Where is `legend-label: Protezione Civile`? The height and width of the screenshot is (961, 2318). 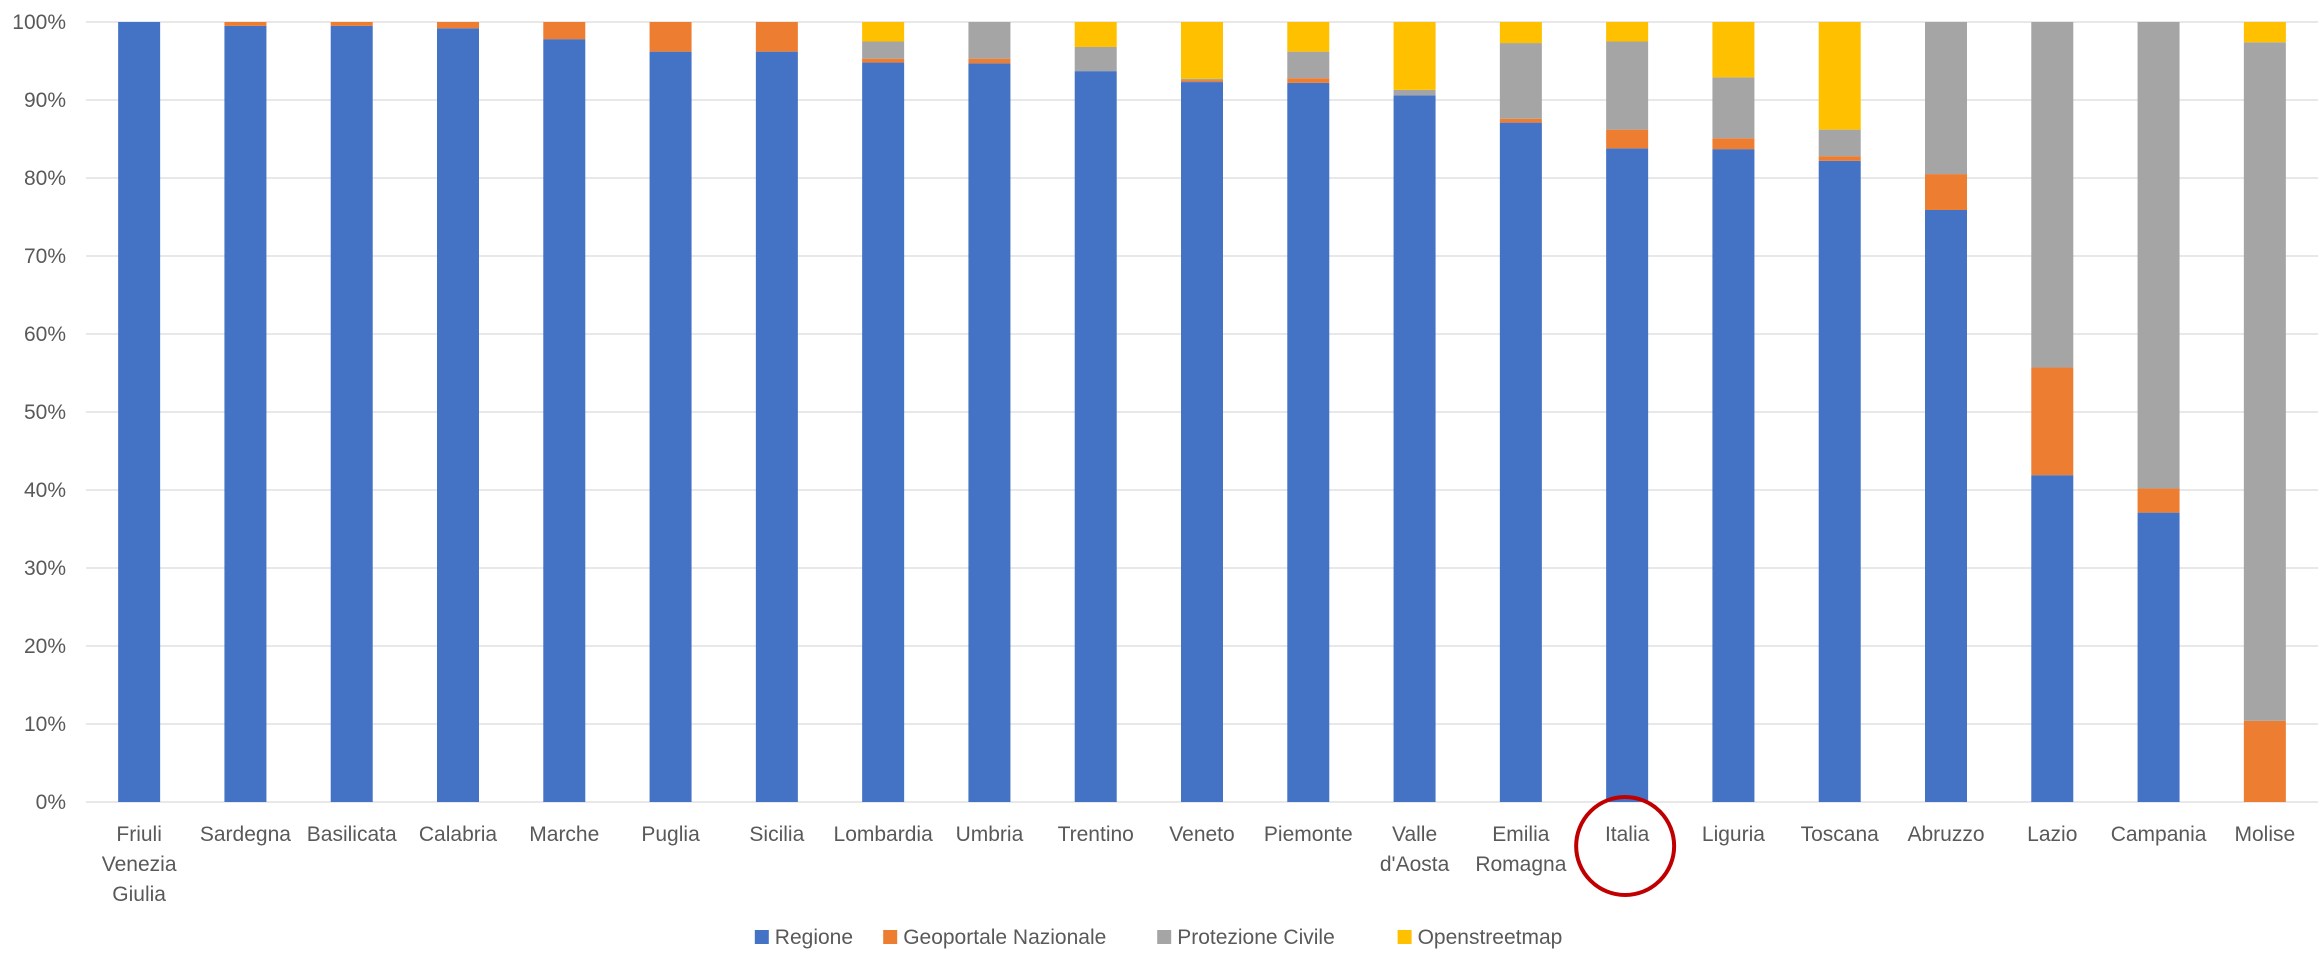
legend-label: Protezione Civile is located at coordinates (1256, 937).